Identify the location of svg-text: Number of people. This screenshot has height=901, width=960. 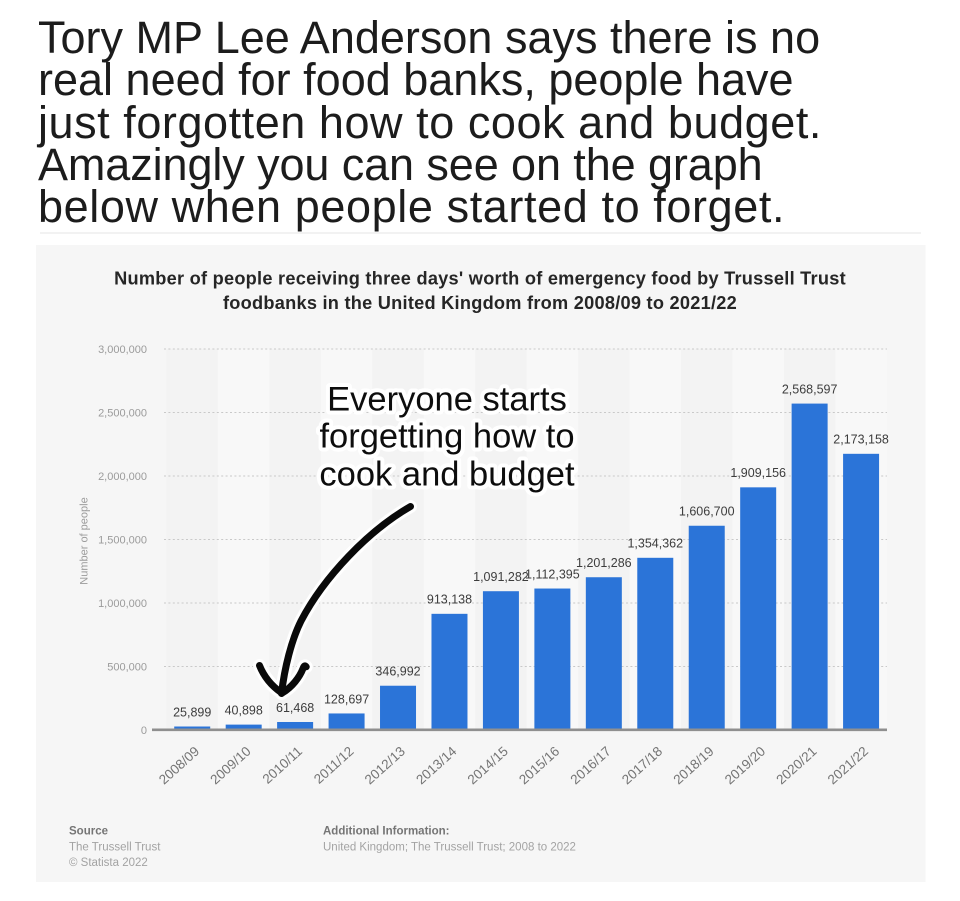
(85, 540).